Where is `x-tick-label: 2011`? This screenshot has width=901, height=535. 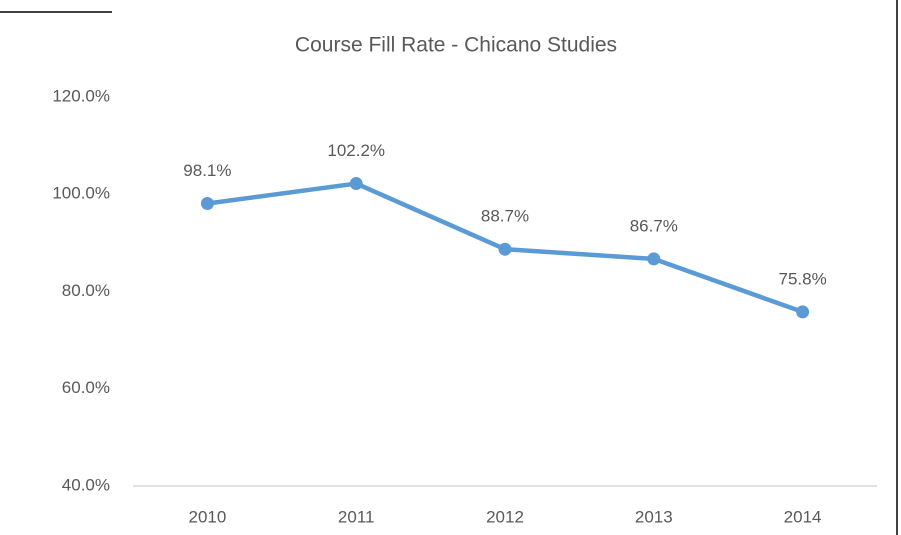 x-tick-label: 2011 is located at coordinates (356, 516).